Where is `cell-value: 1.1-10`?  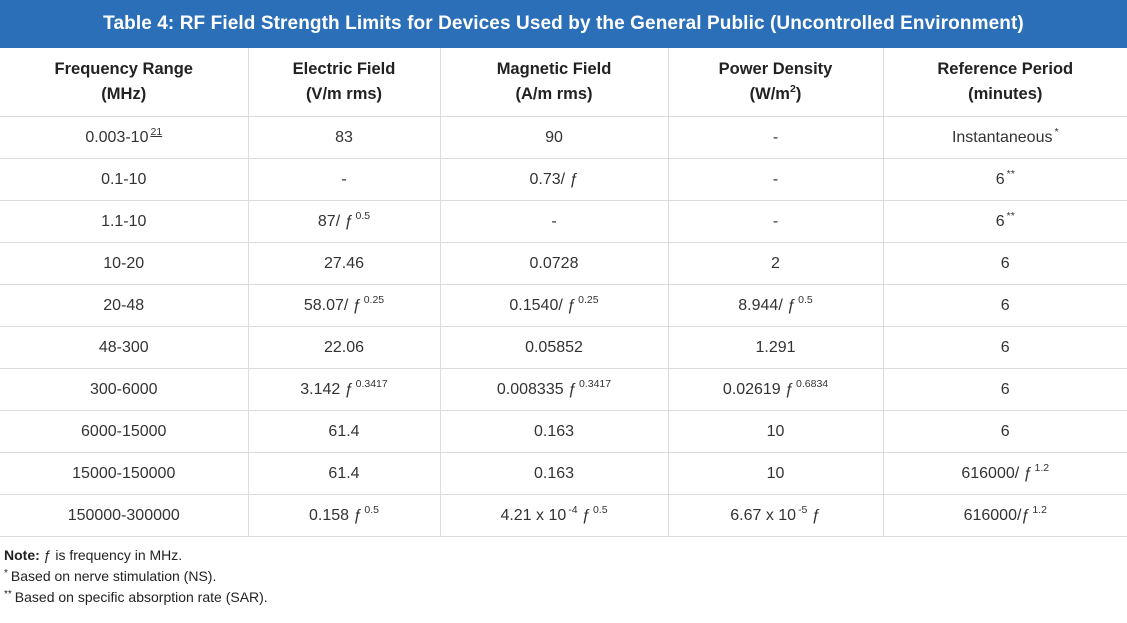 cell-value: 1.1-10 is located at coordinates (124, 221).